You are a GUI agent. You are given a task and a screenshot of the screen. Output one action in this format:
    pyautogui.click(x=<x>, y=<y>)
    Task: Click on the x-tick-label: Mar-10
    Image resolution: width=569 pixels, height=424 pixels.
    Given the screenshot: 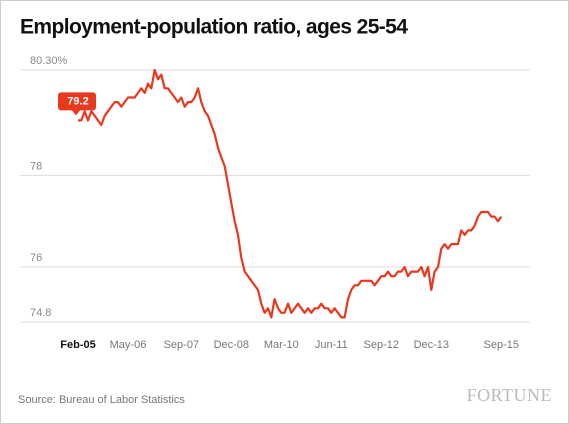 What is the action you would take?
    pyautogui.click(x=281, y=345)
    